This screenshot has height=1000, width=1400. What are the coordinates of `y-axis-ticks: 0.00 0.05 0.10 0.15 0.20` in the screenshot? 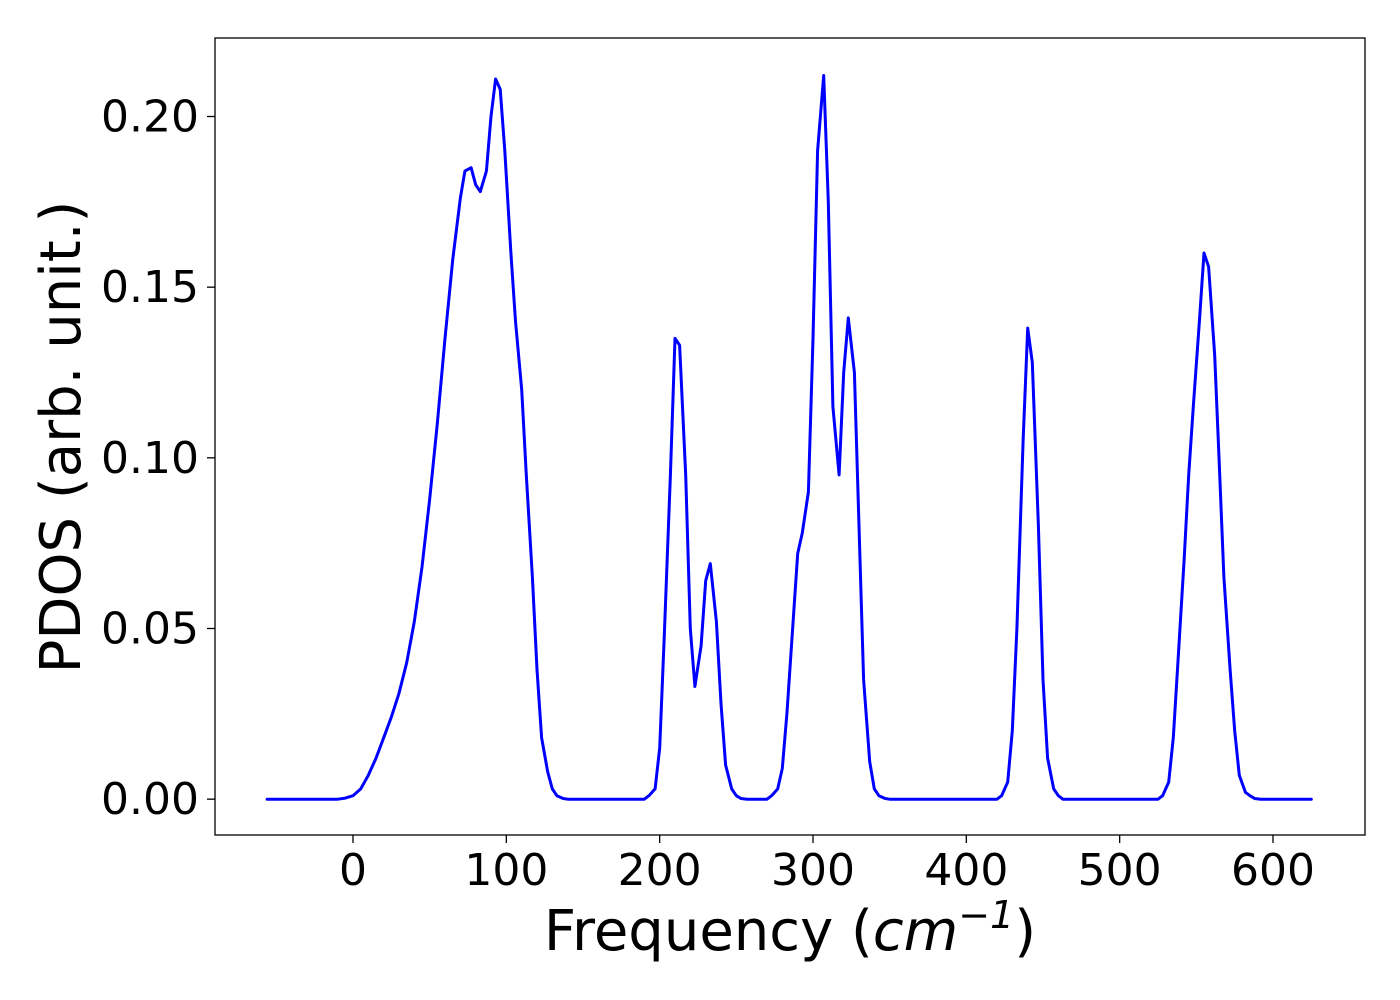 It's located at (158, 458).